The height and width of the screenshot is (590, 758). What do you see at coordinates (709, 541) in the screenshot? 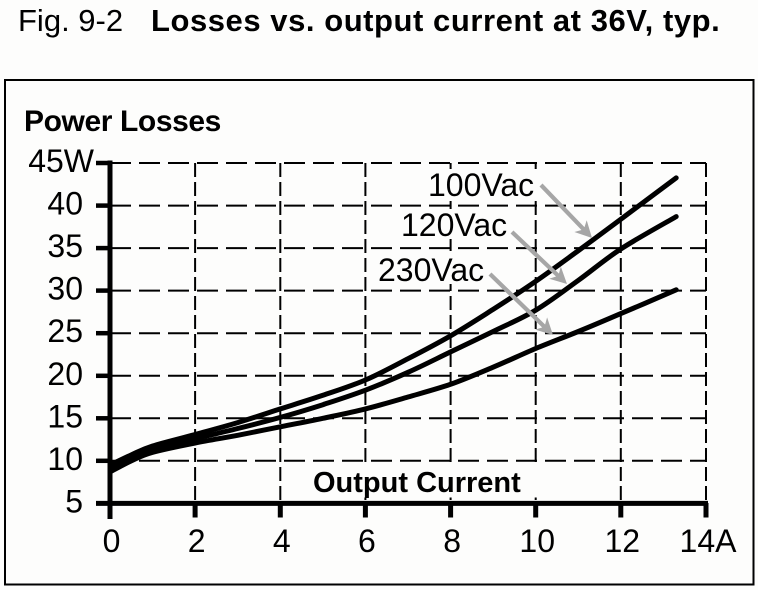
I see `svg-text: 14A` at bounding box center [709, 541].